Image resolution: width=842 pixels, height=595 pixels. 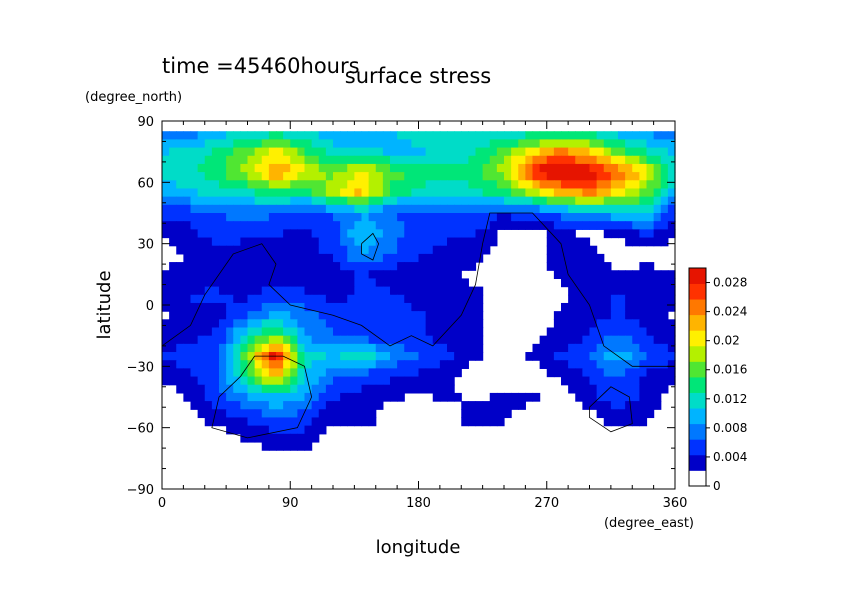 I want to click on x-tick-label: 360, so click(x=675, y=503).